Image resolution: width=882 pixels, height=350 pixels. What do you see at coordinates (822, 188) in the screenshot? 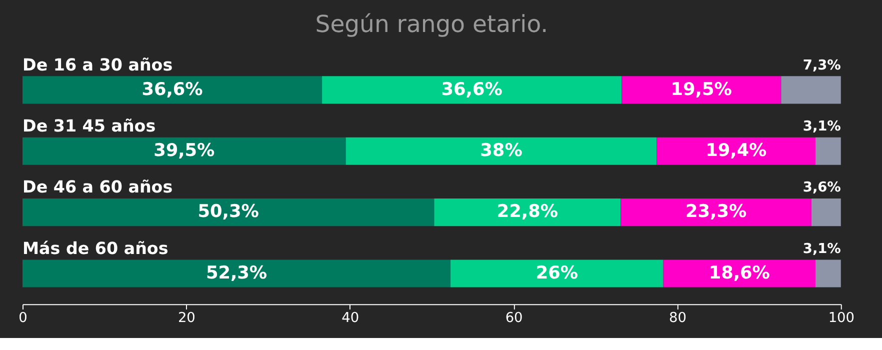
I see `data-label: 3,6%` at bounding box center [822, 188].